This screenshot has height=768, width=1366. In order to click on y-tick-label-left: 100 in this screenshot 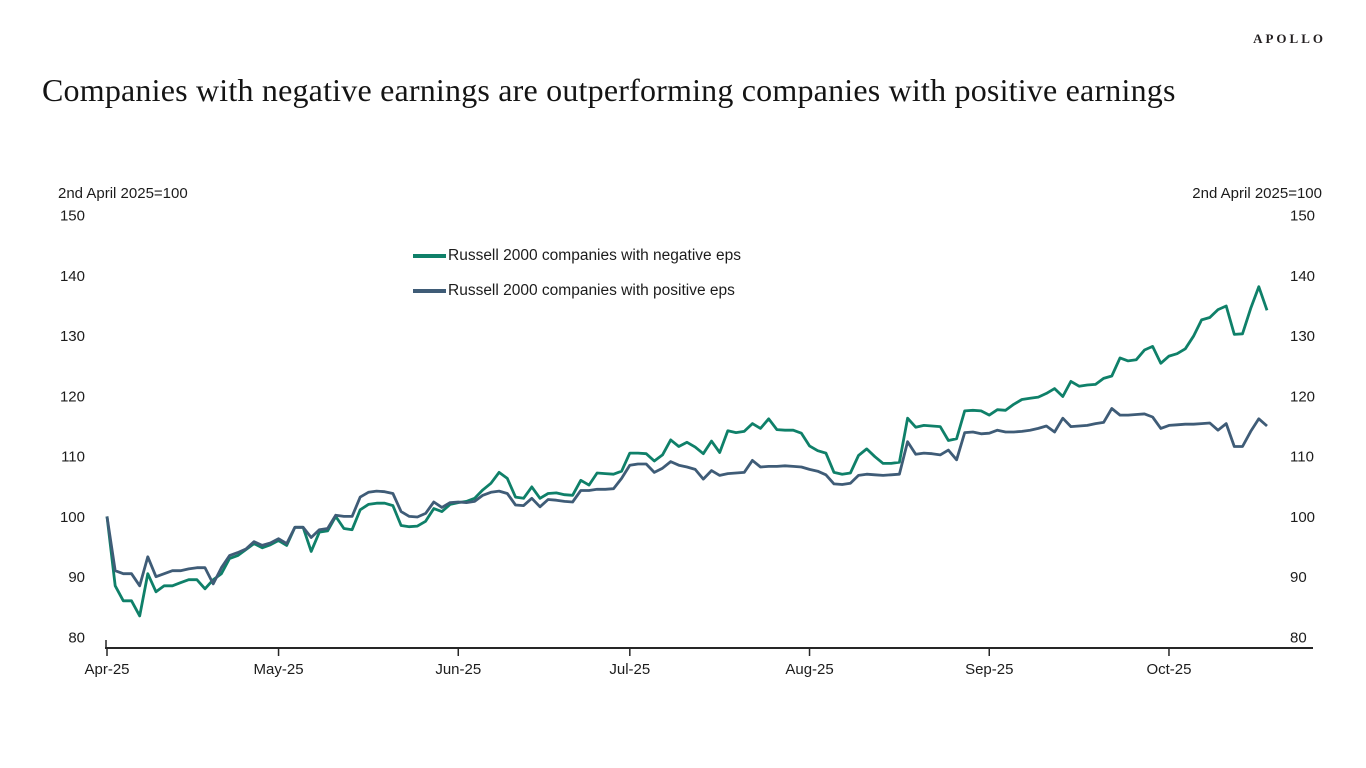, I will do `click(72, 517)`.